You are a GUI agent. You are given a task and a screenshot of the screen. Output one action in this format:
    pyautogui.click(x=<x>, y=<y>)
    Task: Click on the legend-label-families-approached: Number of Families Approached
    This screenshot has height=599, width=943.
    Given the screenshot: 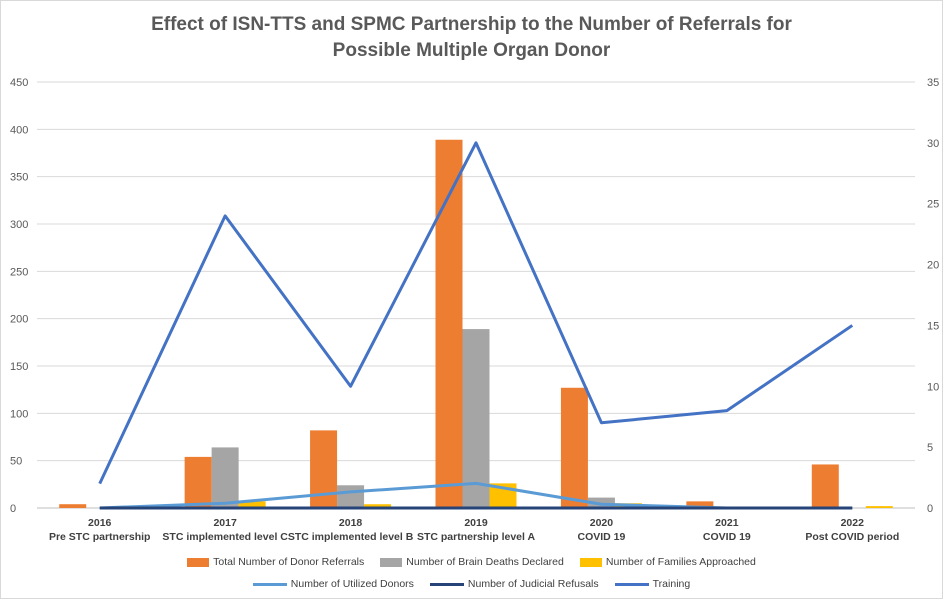 What is the action you would take?
    pyautogui.click(x=680, y=562)
    